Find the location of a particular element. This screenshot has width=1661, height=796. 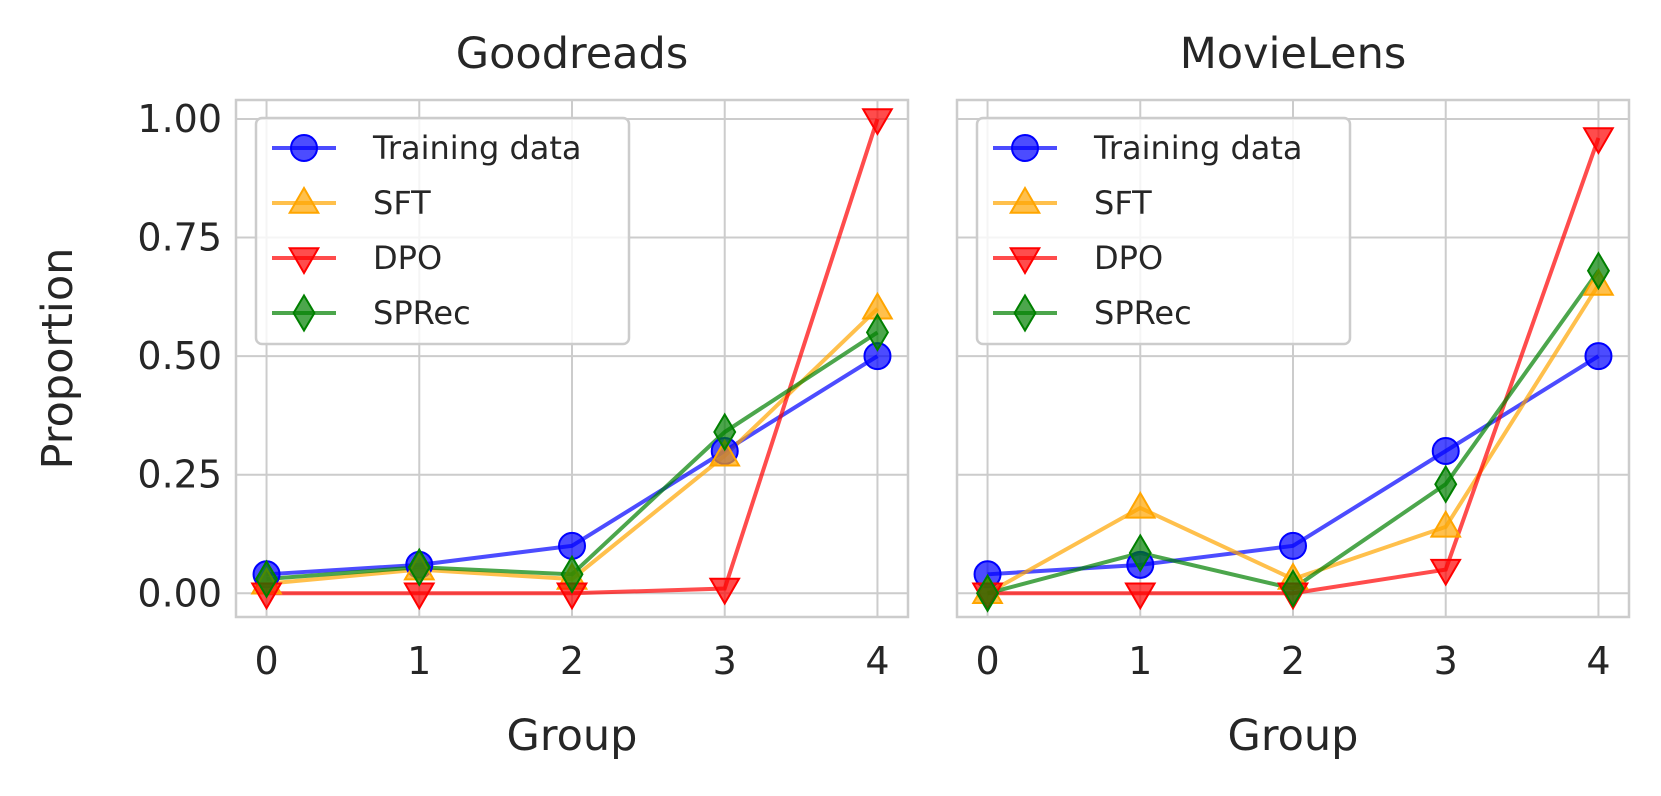

y-tick-label: 0.50 is located at coordinates (179, 356).